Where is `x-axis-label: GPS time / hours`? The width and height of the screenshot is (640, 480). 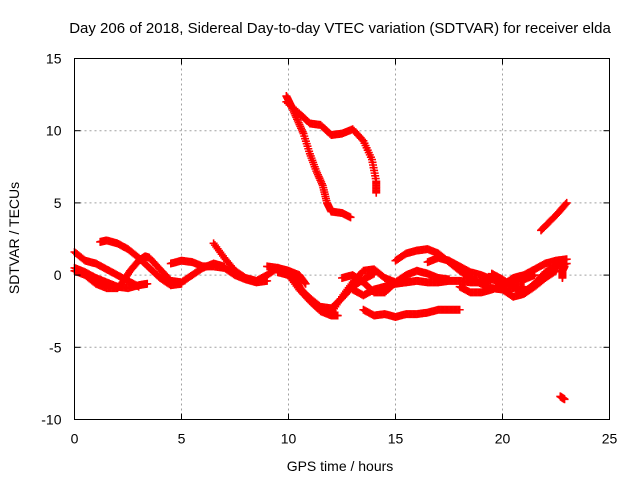 x-axis-label: GPS time / hours is located at coordinates (340, 466).